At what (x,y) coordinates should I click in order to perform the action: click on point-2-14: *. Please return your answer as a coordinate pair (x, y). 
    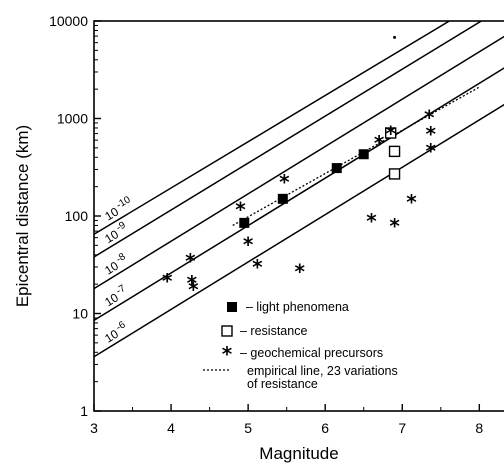
    Looking at the image, I should click on (431, 134).